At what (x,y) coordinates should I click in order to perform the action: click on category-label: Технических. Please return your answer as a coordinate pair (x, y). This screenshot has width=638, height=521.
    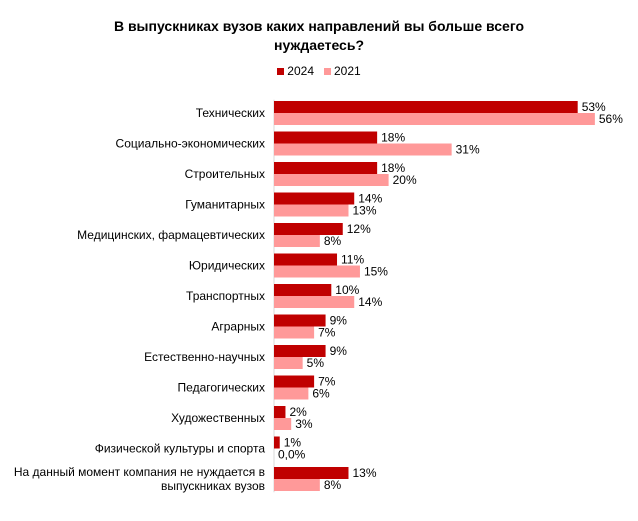
    Looking at the image, I should click on (230, 113).